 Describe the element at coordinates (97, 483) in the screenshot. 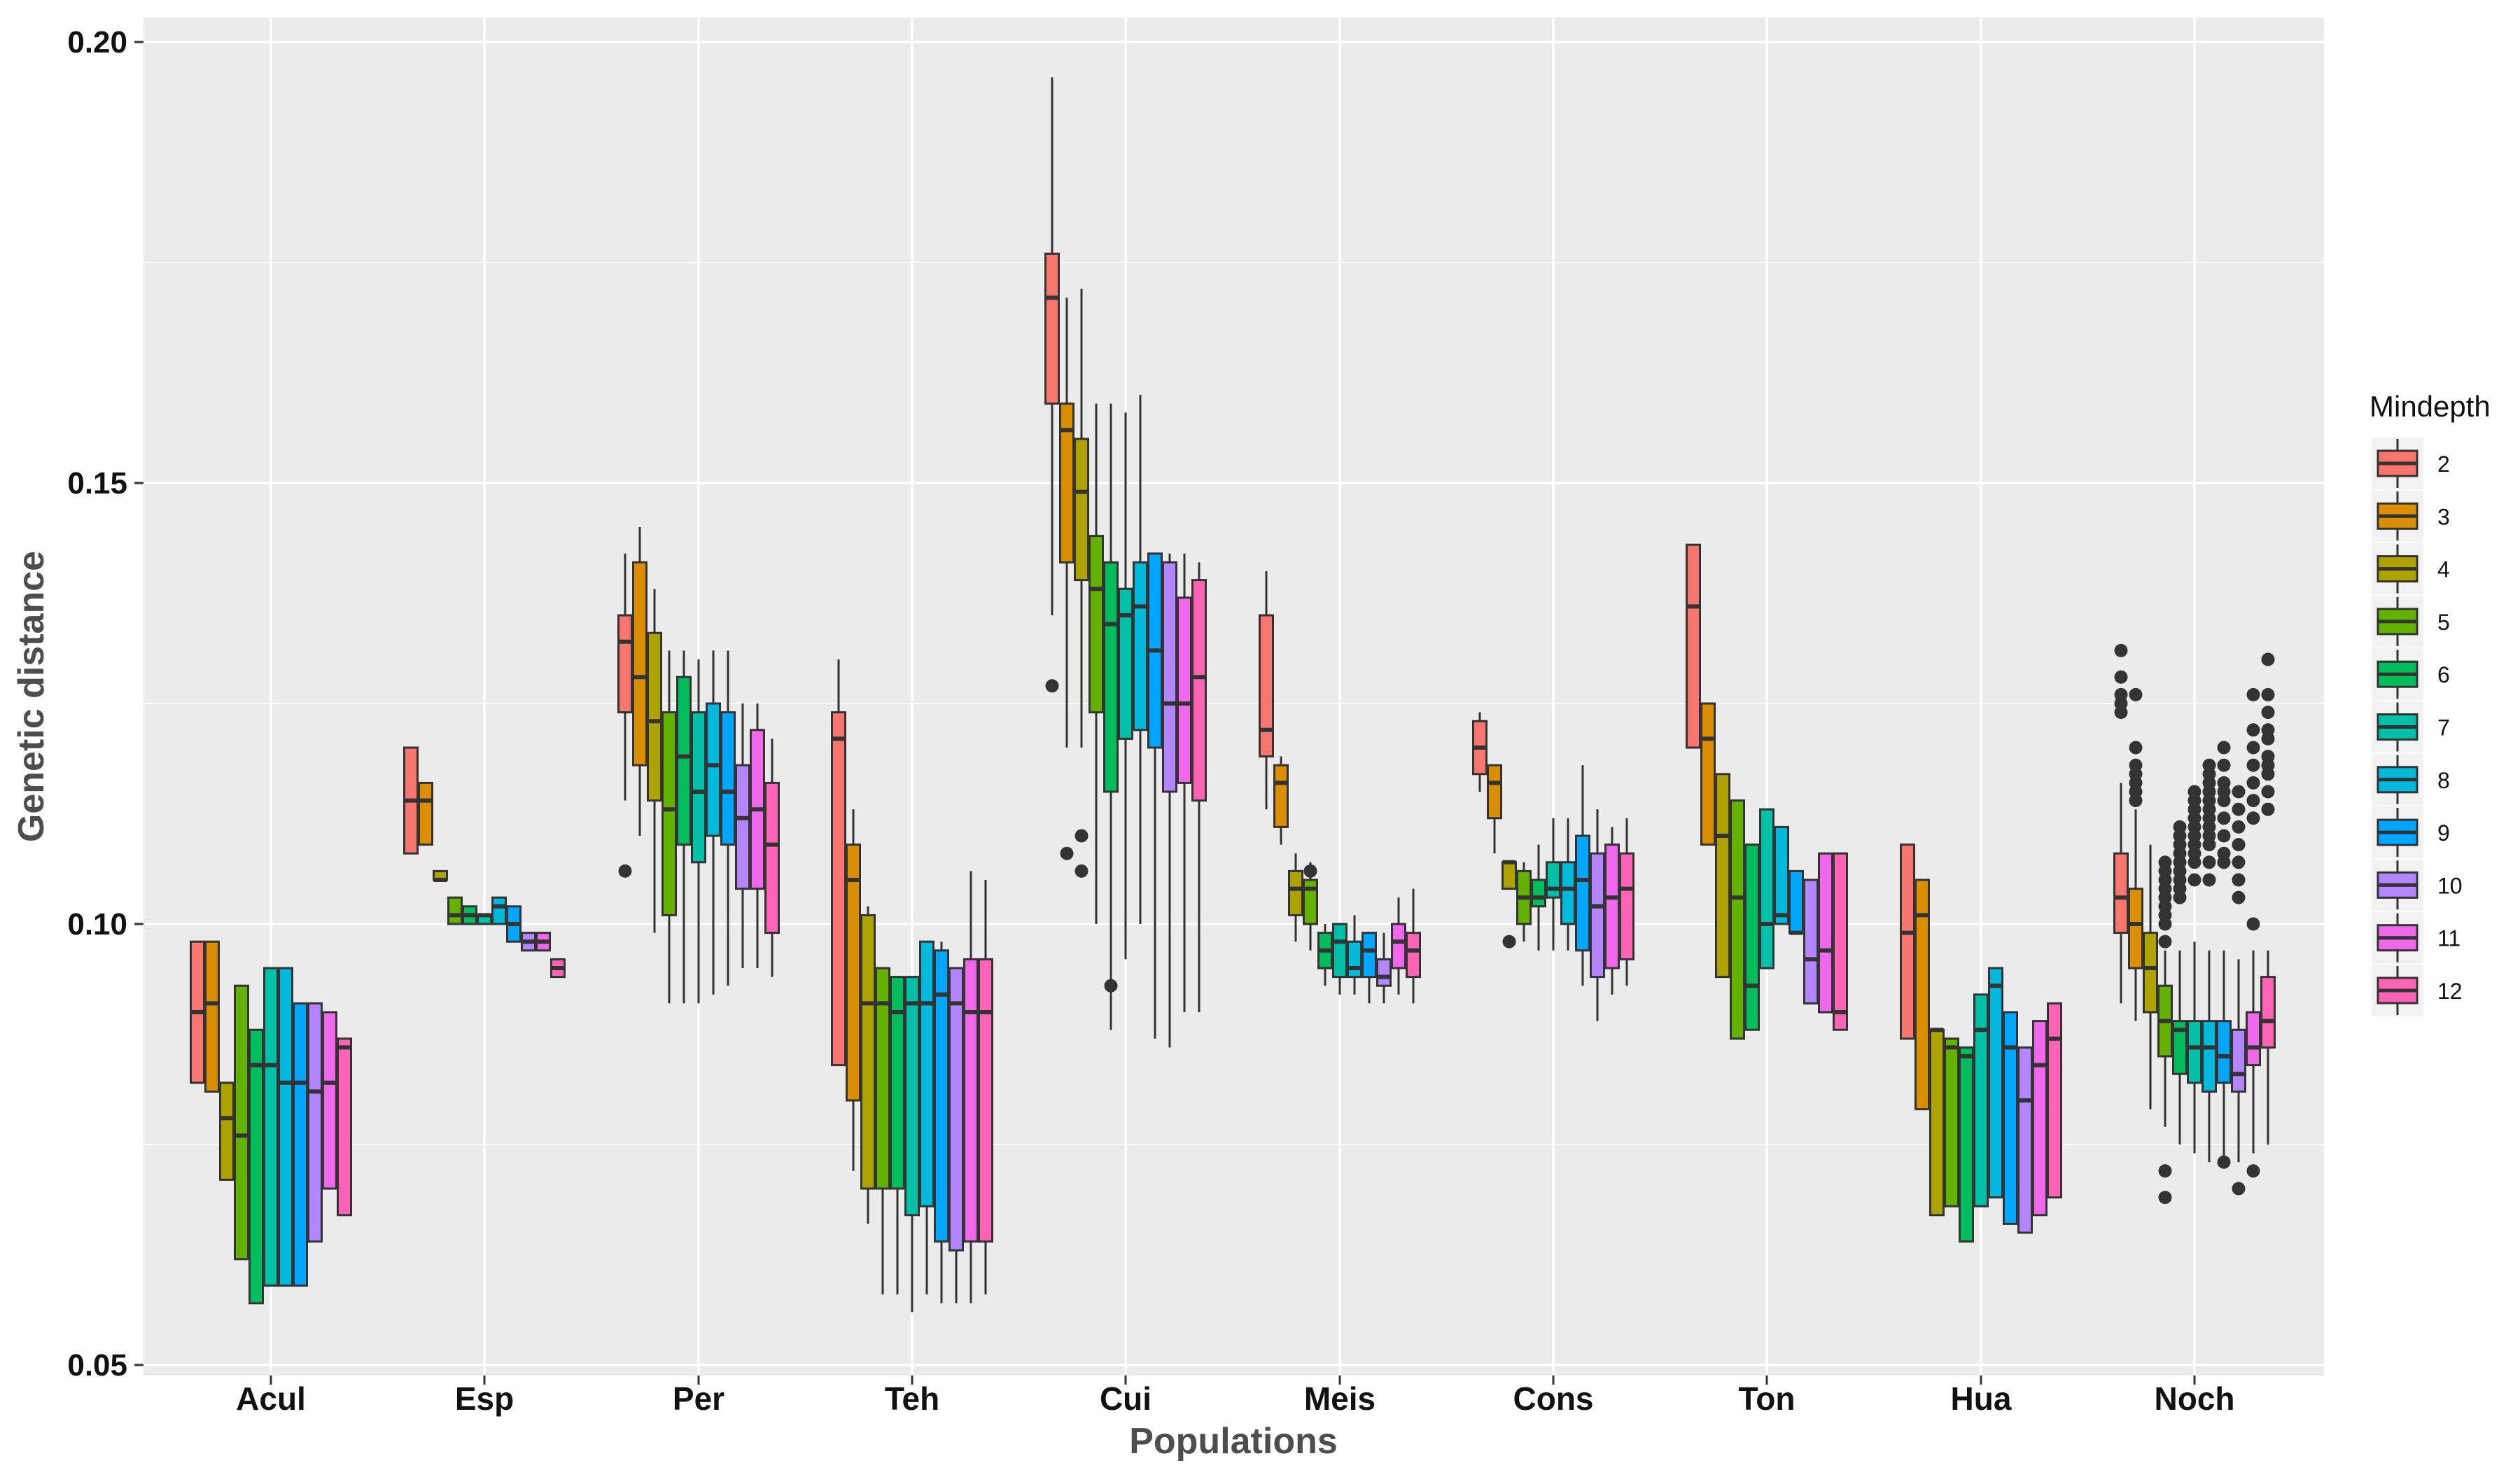

I see `y-tick-label: 0.15` at that location.